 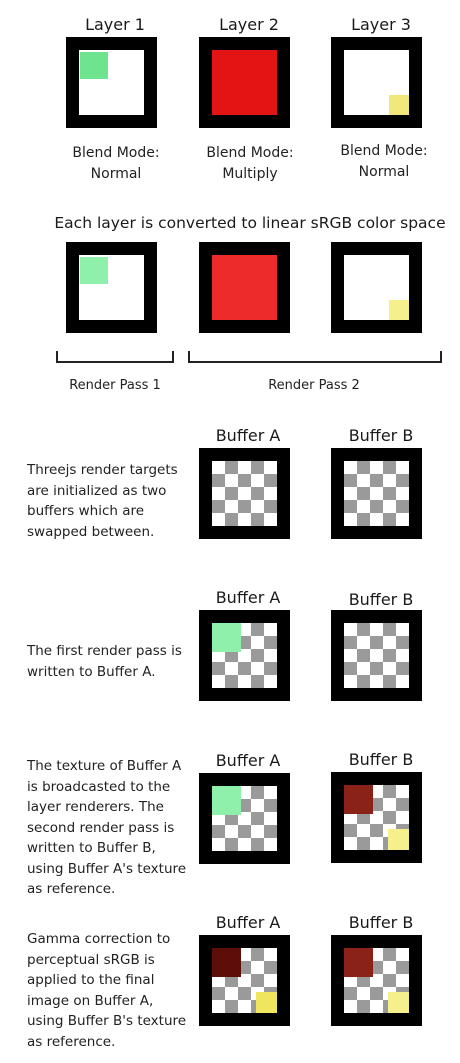 What do you see at coordinates (376, 817) in the screenshot?
I see `step-3-buffer-b-frame` at bounding box center [376, 817].